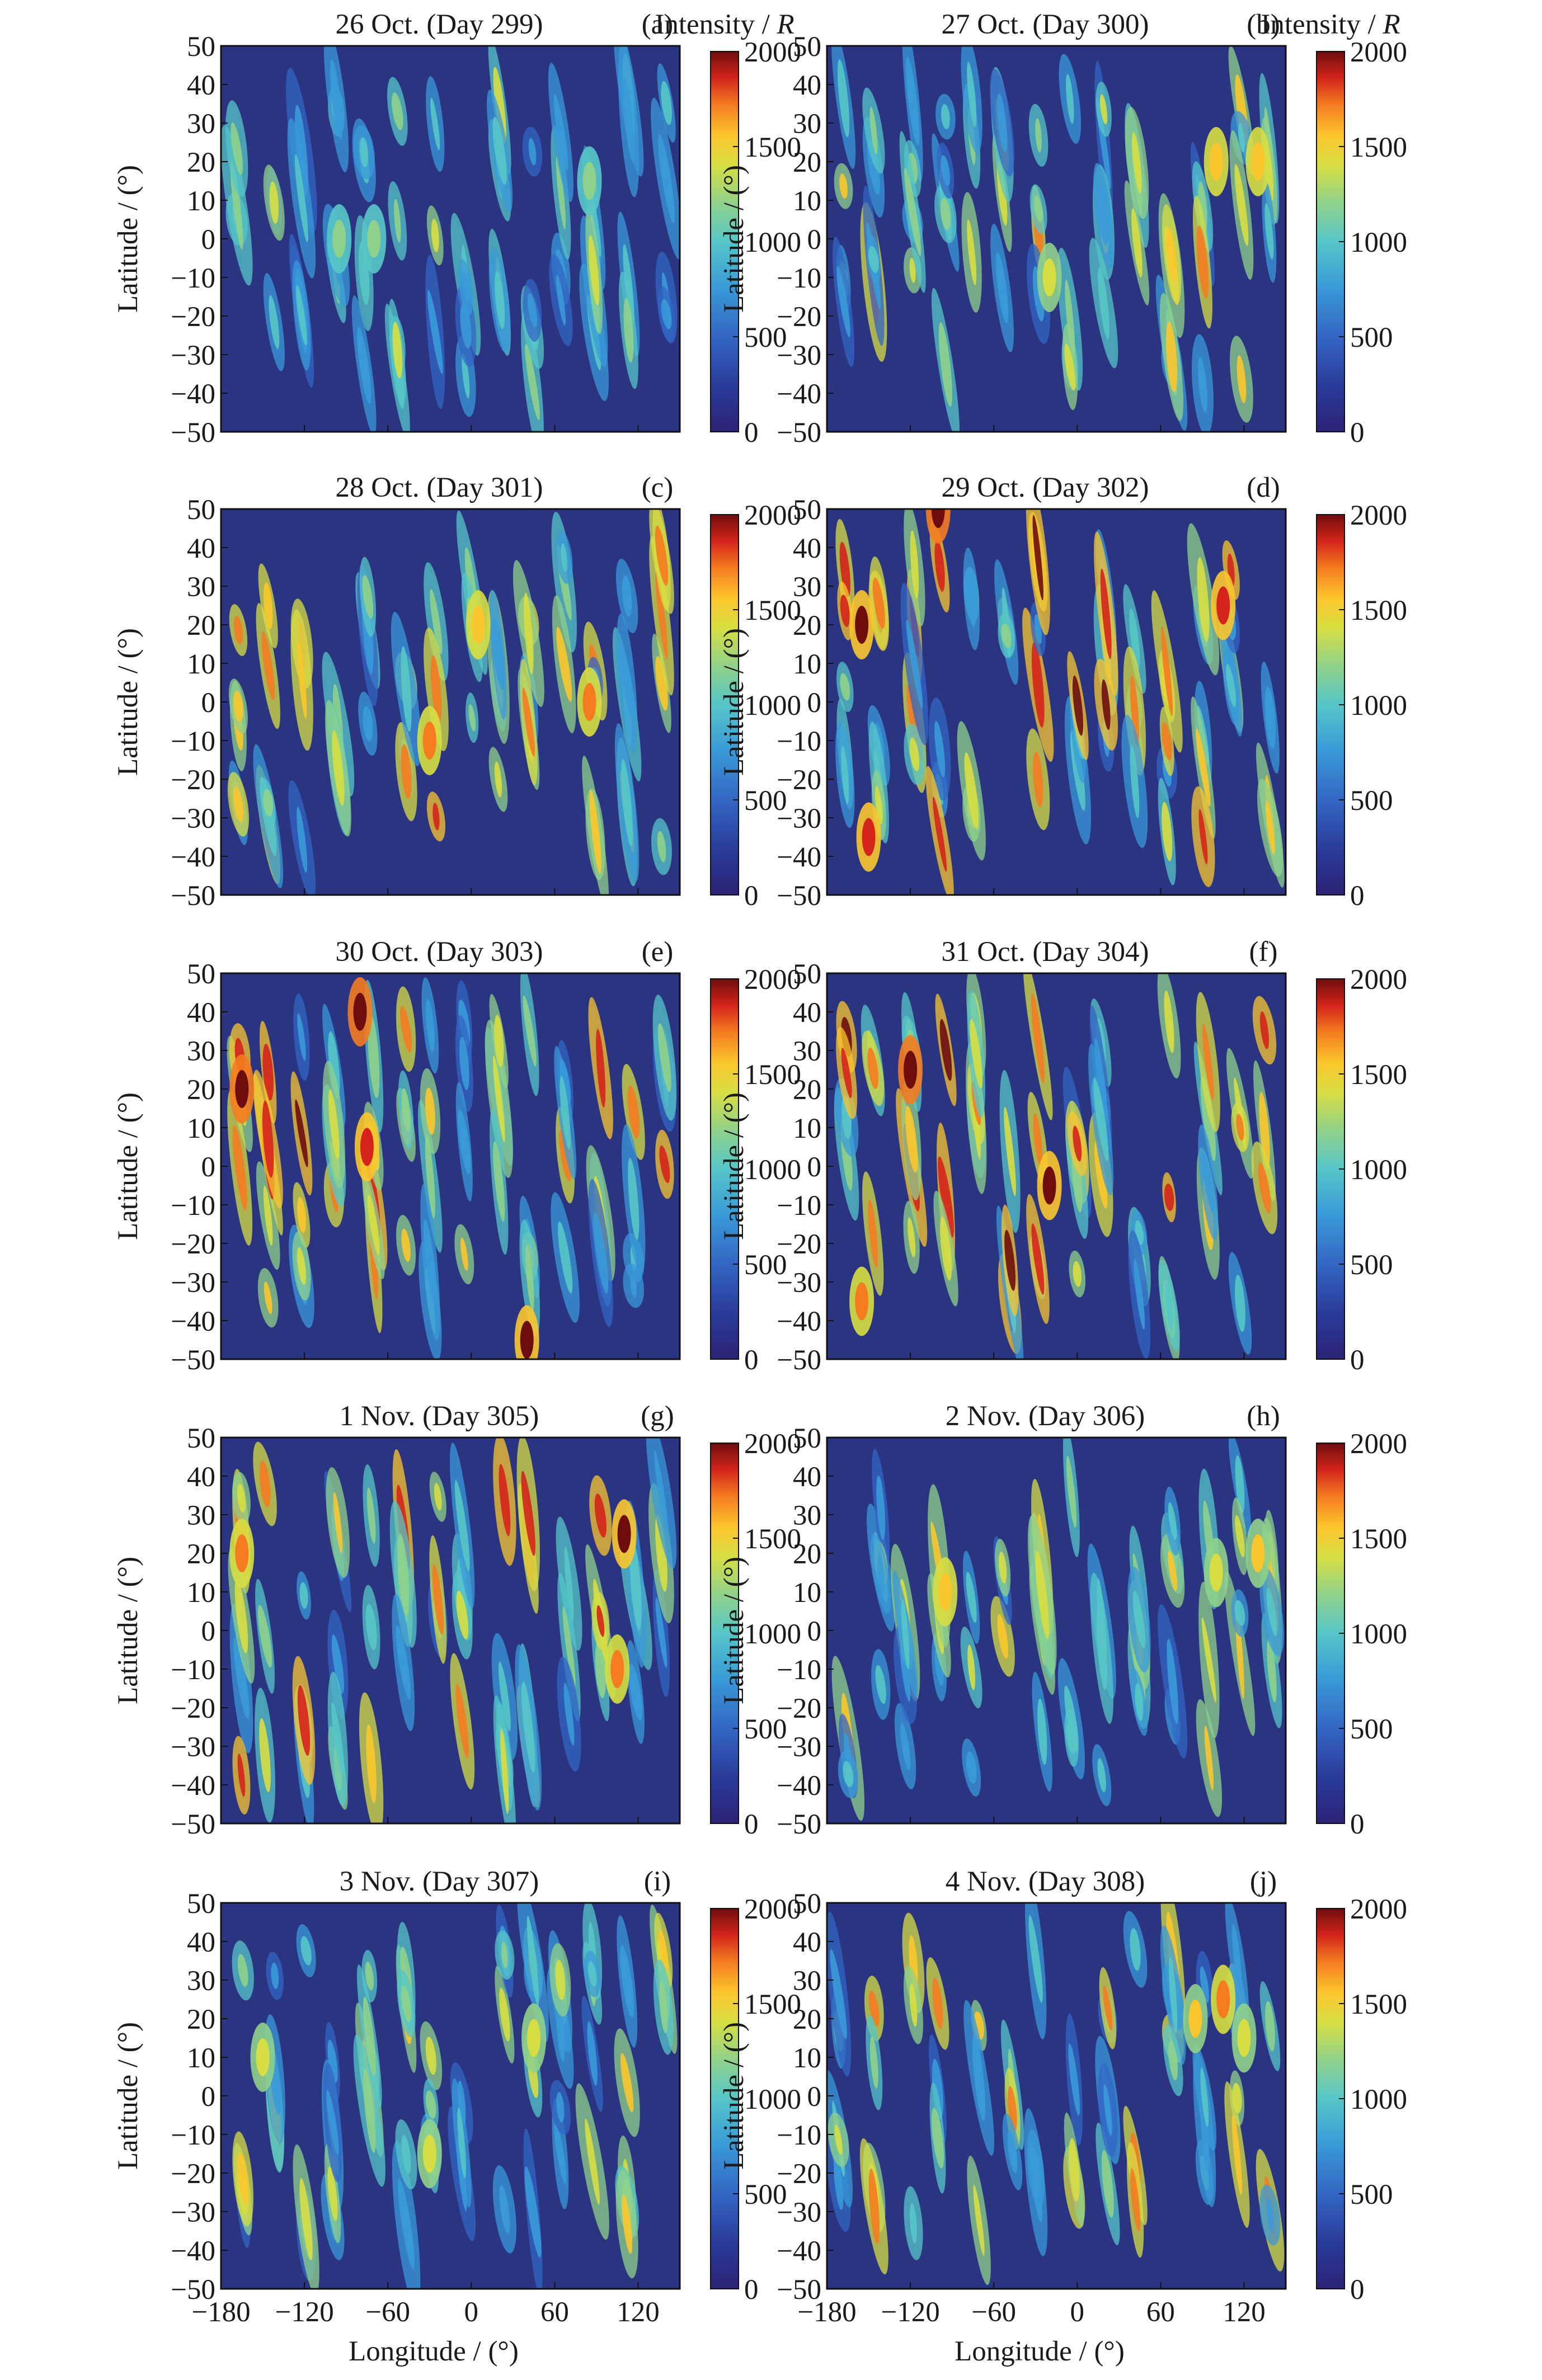  Describe the element at coordinates (1161, 2312) in the screenshot. I see `x-tick-label: 60` at that location.